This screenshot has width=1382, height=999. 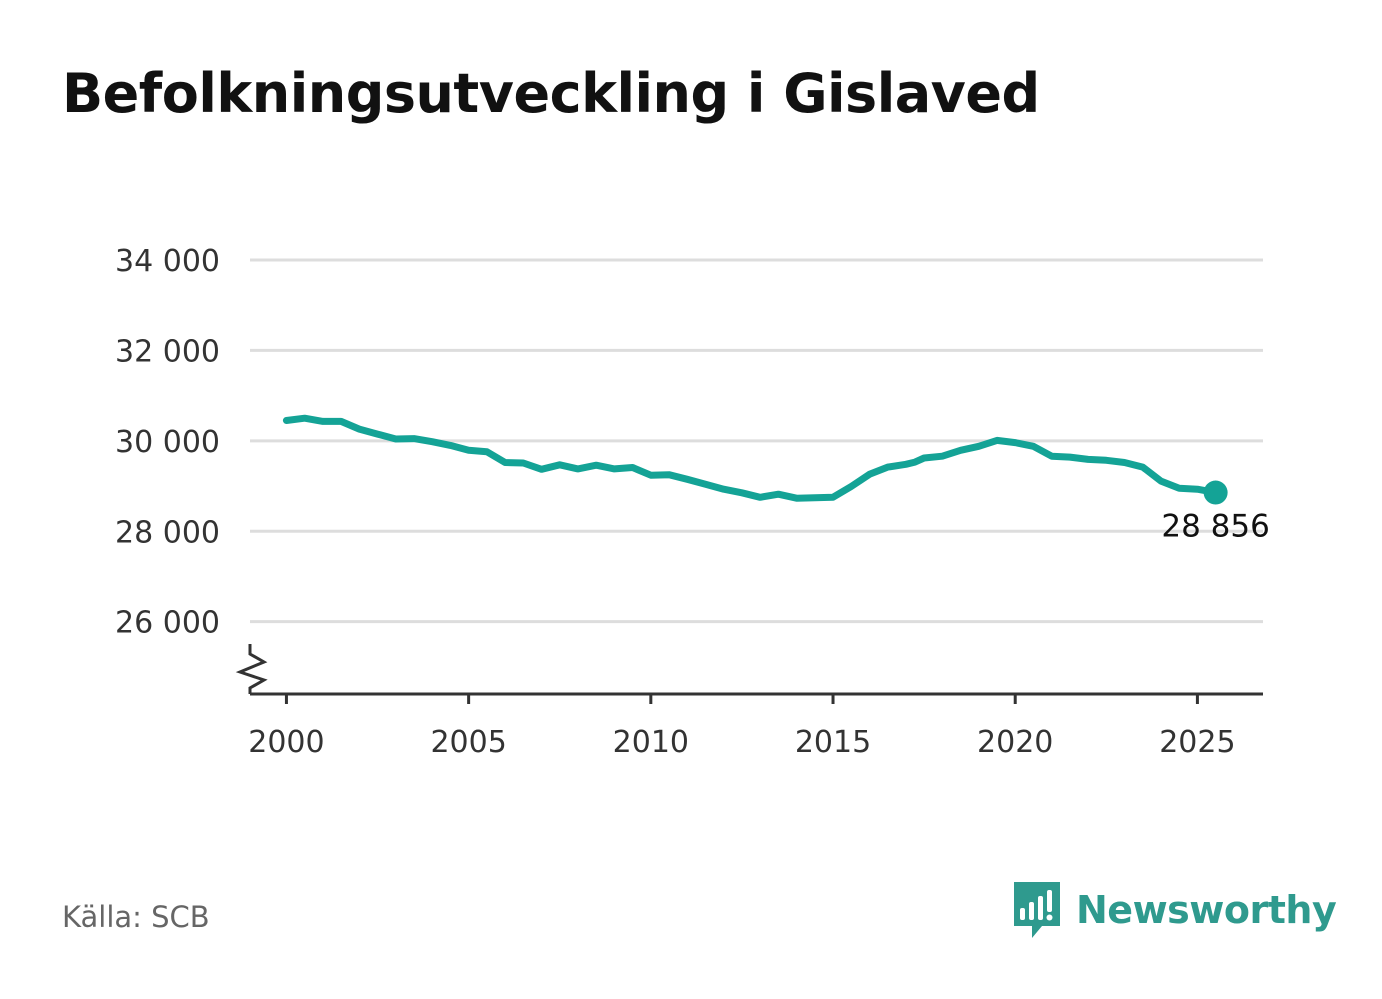 What do you see at coordinates (651, 742) in the screenshot?
I see `x-tick-label: 2010` at bounding box center [651, 742].